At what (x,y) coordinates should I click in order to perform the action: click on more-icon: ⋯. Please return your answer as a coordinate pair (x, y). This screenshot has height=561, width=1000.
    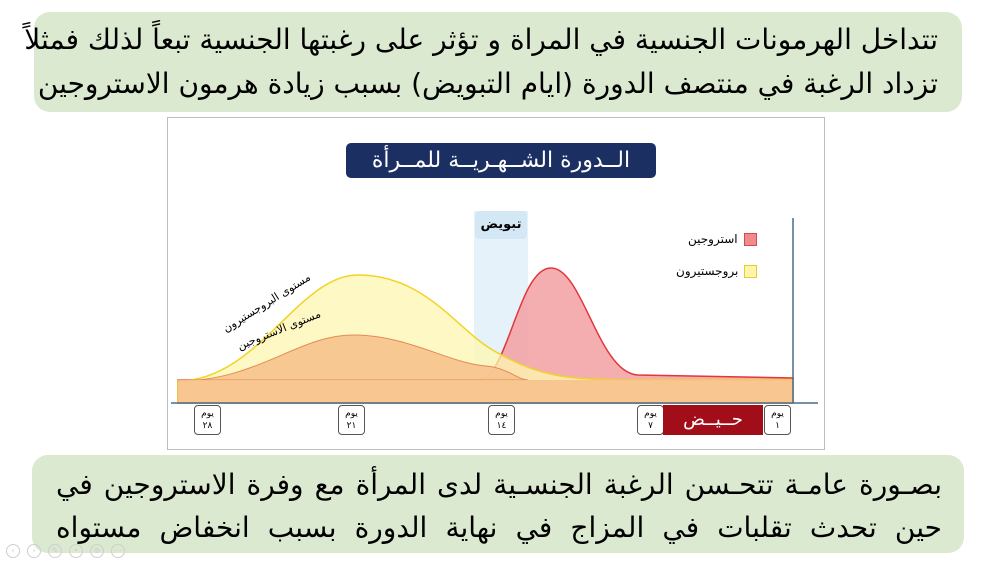
    Looking at the image, I should click on (118, 551).